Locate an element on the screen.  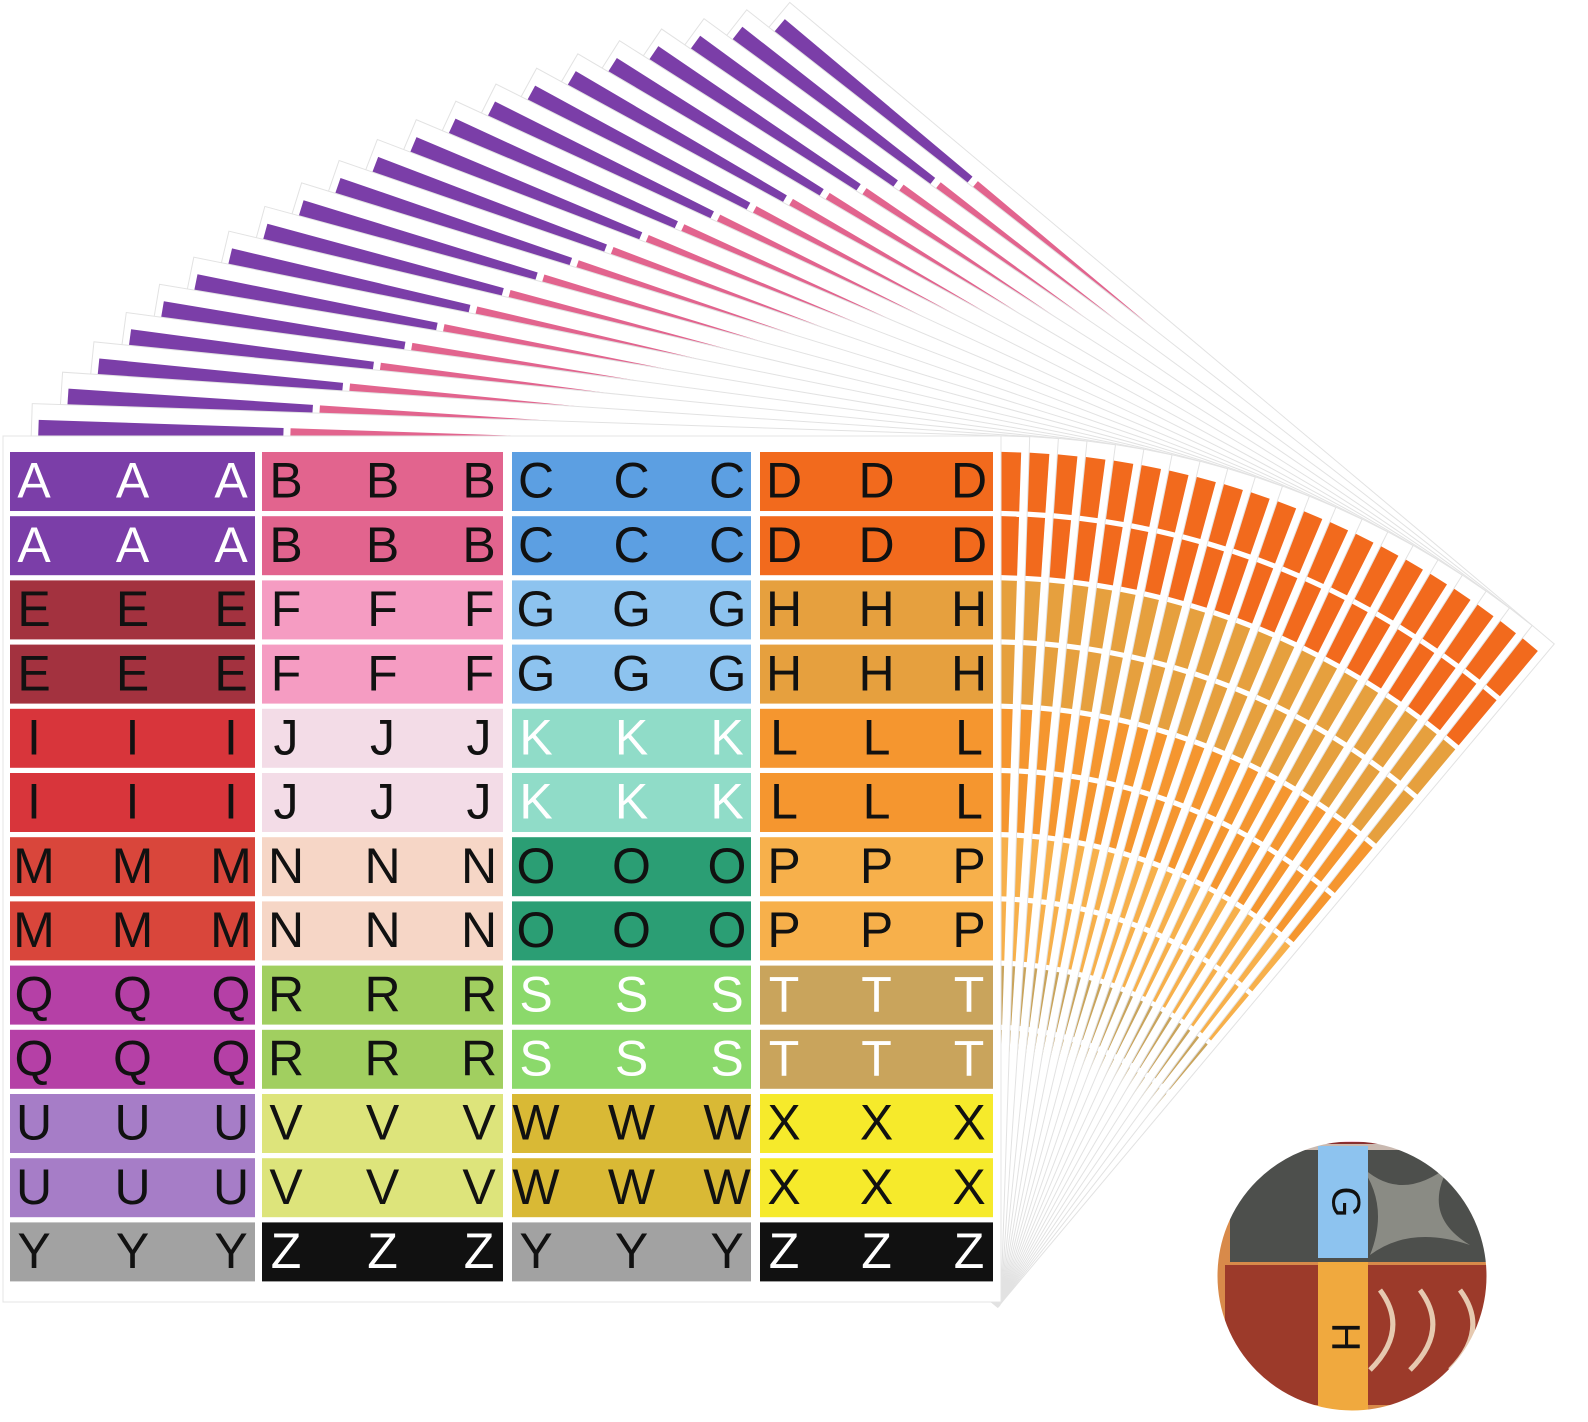
inset-books: E G H is located at coordinates (1352, 1276).